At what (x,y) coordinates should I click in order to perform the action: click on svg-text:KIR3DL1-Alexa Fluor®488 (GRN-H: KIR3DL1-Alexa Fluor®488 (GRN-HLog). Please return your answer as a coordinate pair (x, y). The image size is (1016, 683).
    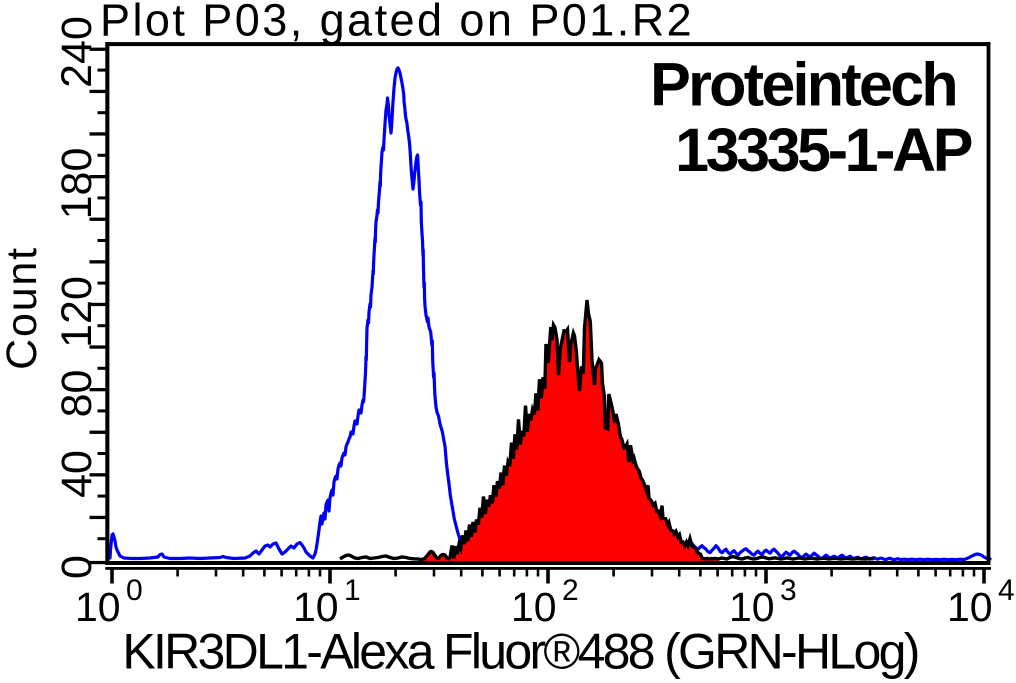
    Looking at the image, I should click on (519, 652).